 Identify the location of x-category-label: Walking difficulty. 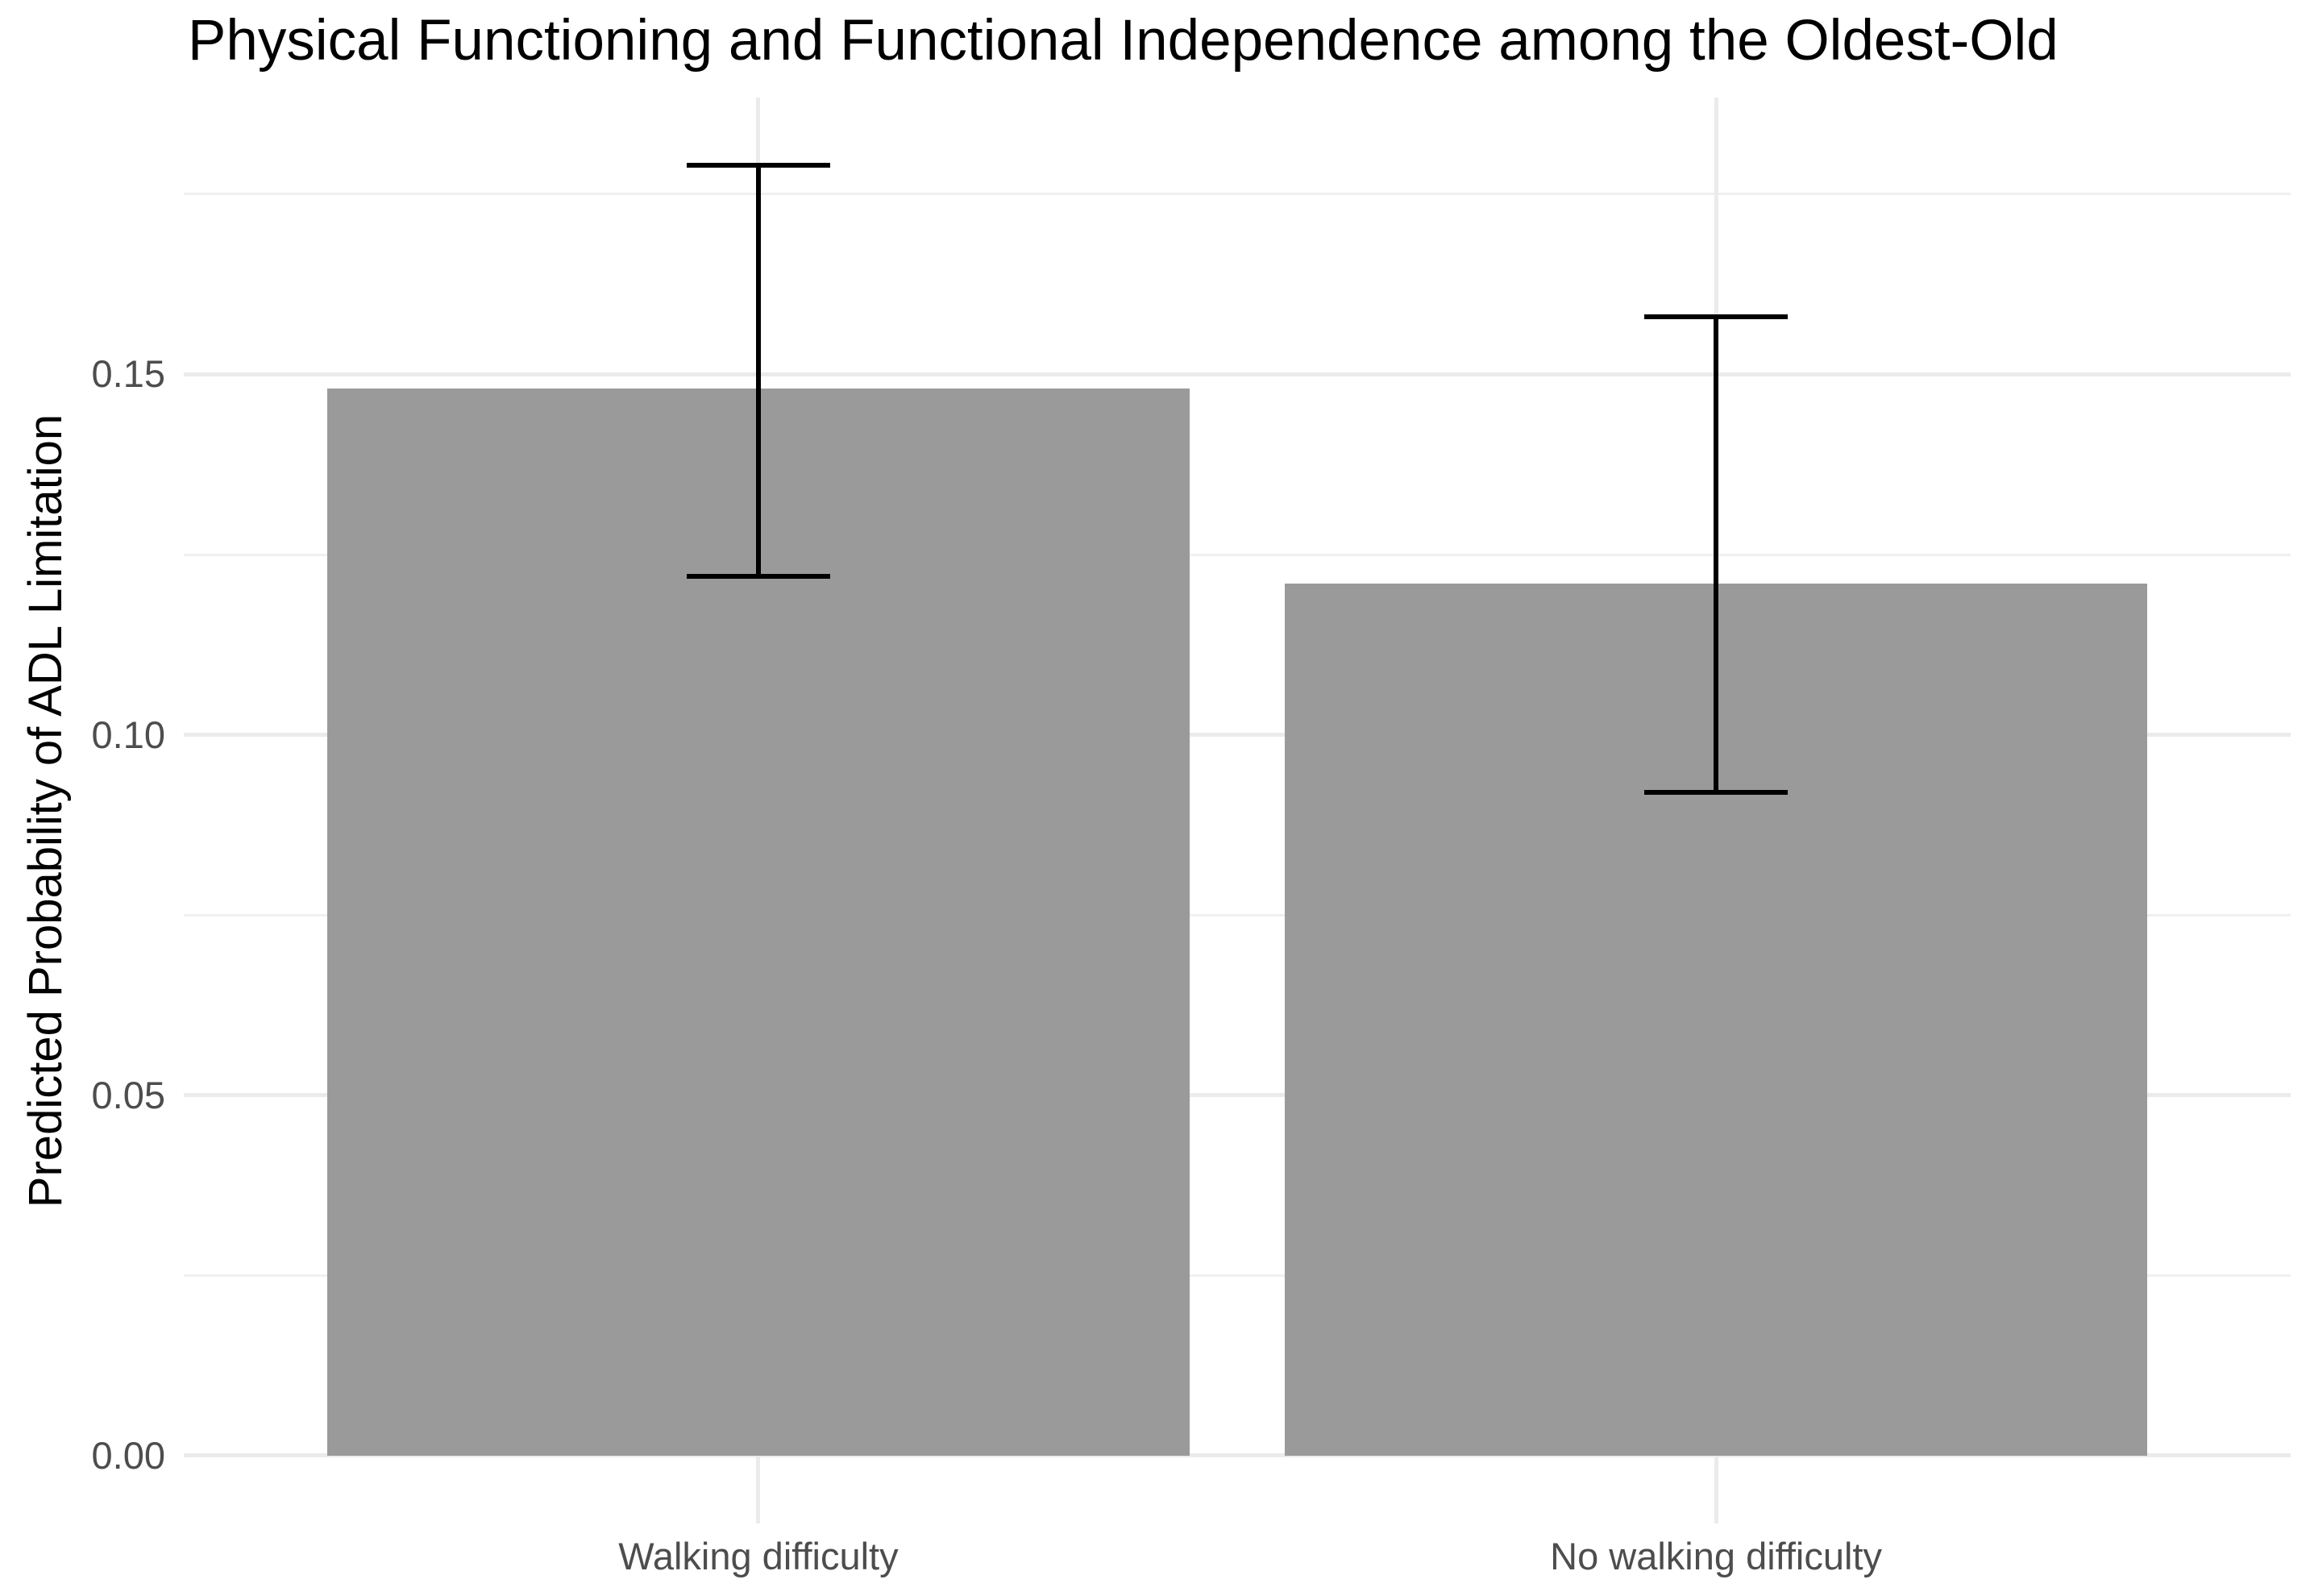
(758, 1556).